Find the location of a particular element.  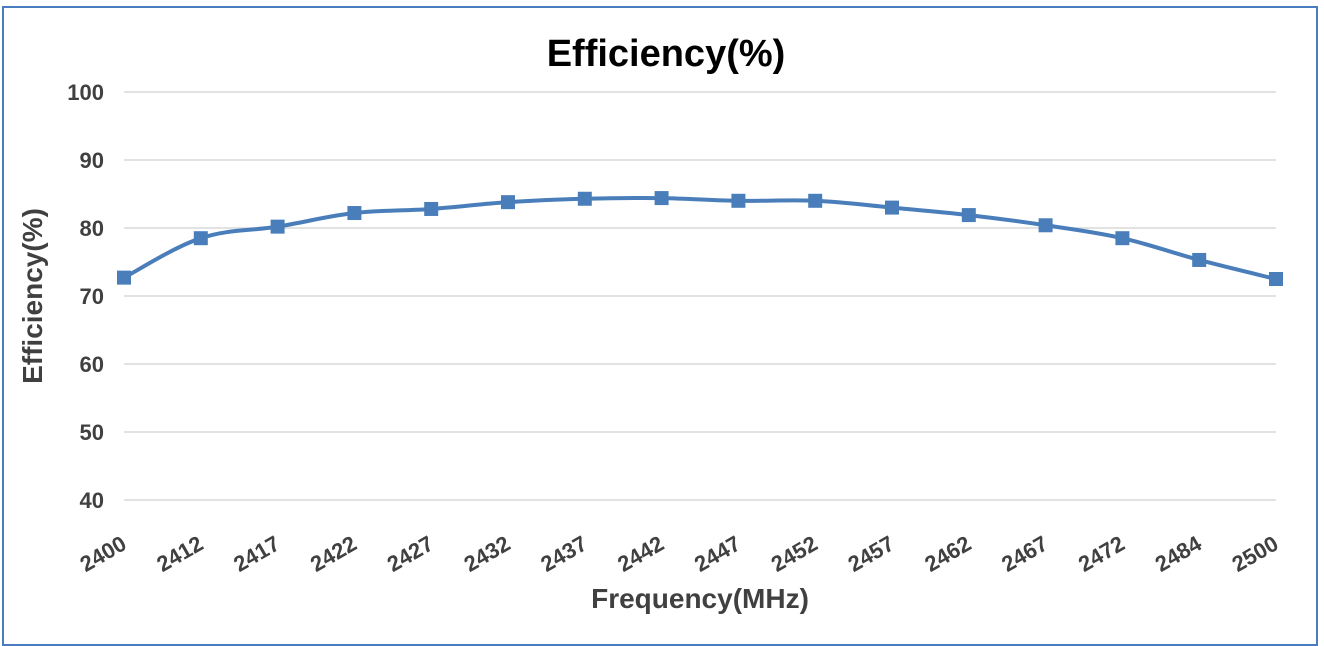

x-tick-label: 2422 is located at coordinates (333, 554).